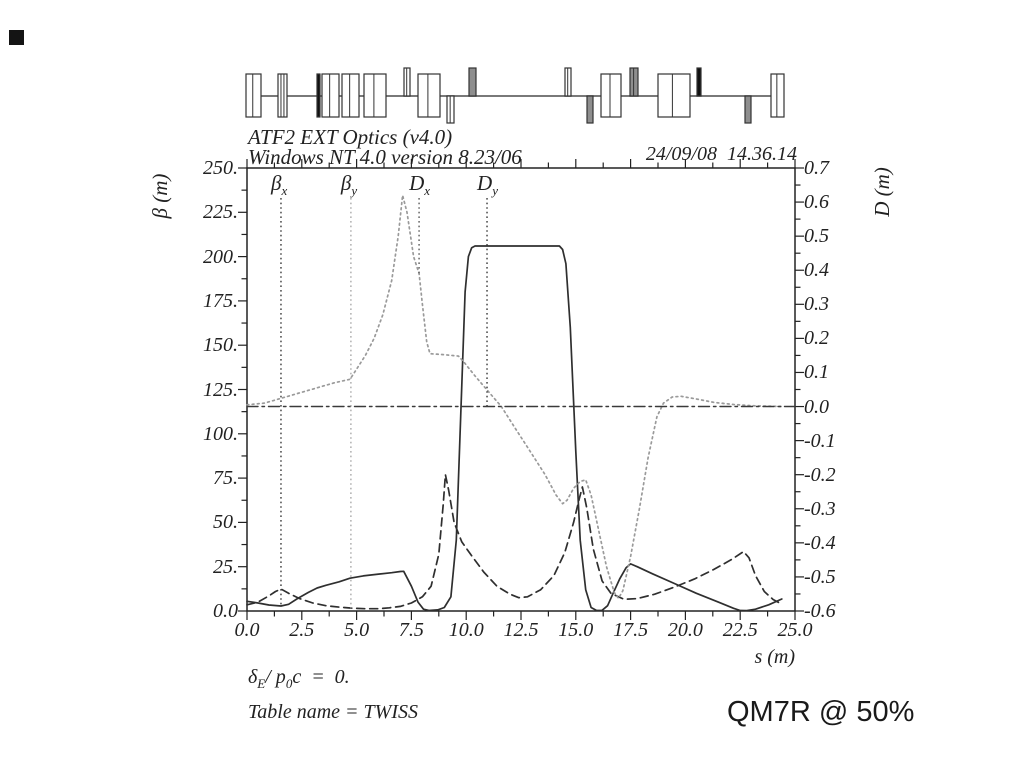 The width and height of the screenshot is (1024, 768). I want to click on right-tick-label: -0.4, so click(820, 542).